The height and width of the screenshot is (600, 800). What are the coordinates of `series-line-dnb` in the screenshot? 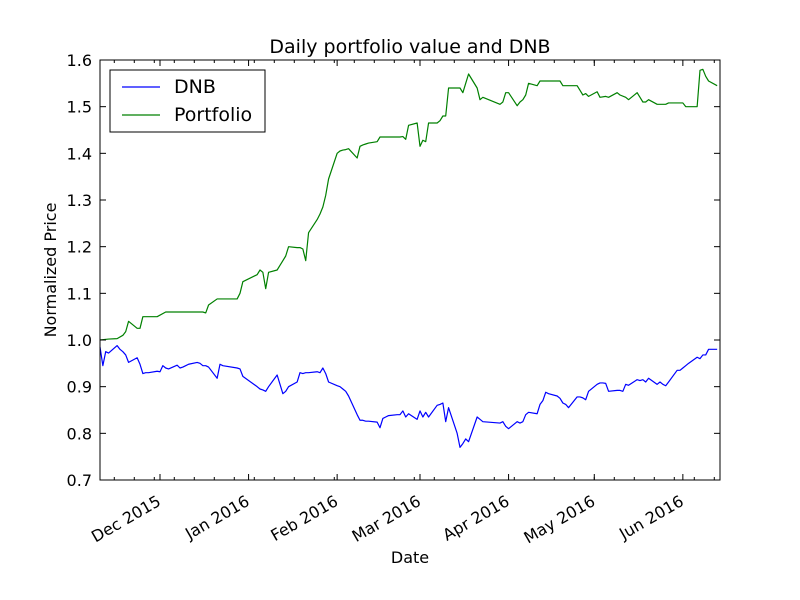 It's located at (408, 396).